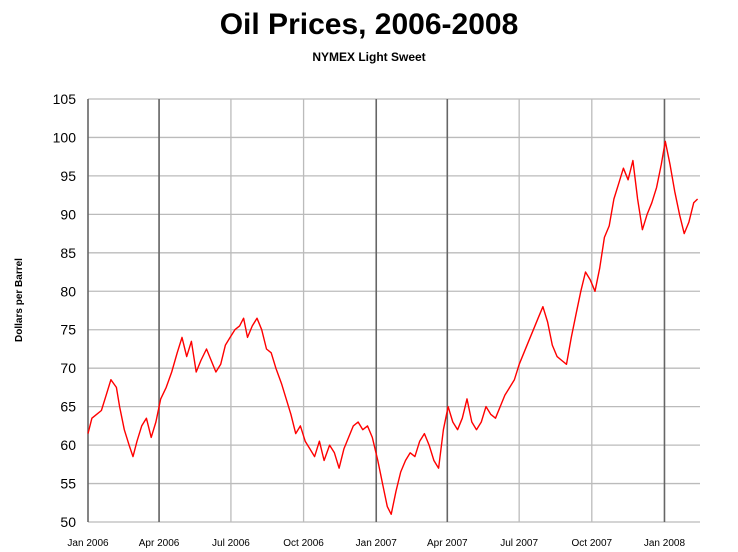  I want to click on x-tick-label: Jul 2007, so click(519, 543).